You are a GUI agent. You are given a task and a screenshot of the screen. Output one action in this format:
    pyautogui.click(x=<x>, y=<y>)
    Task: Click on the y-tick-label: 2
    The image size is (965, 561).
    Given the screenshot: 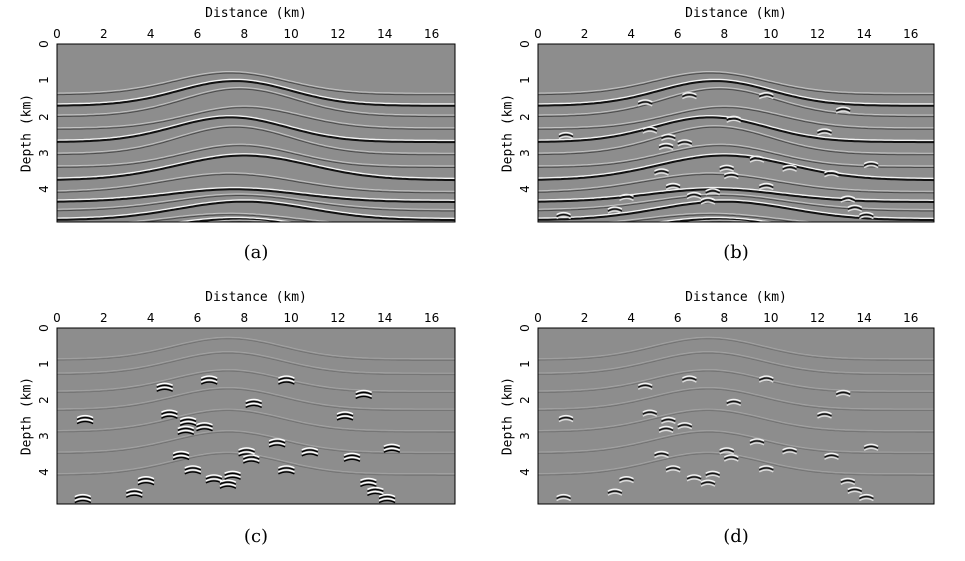 What is the action you would take?
    pyautogui.click(x=44, y=116)
    